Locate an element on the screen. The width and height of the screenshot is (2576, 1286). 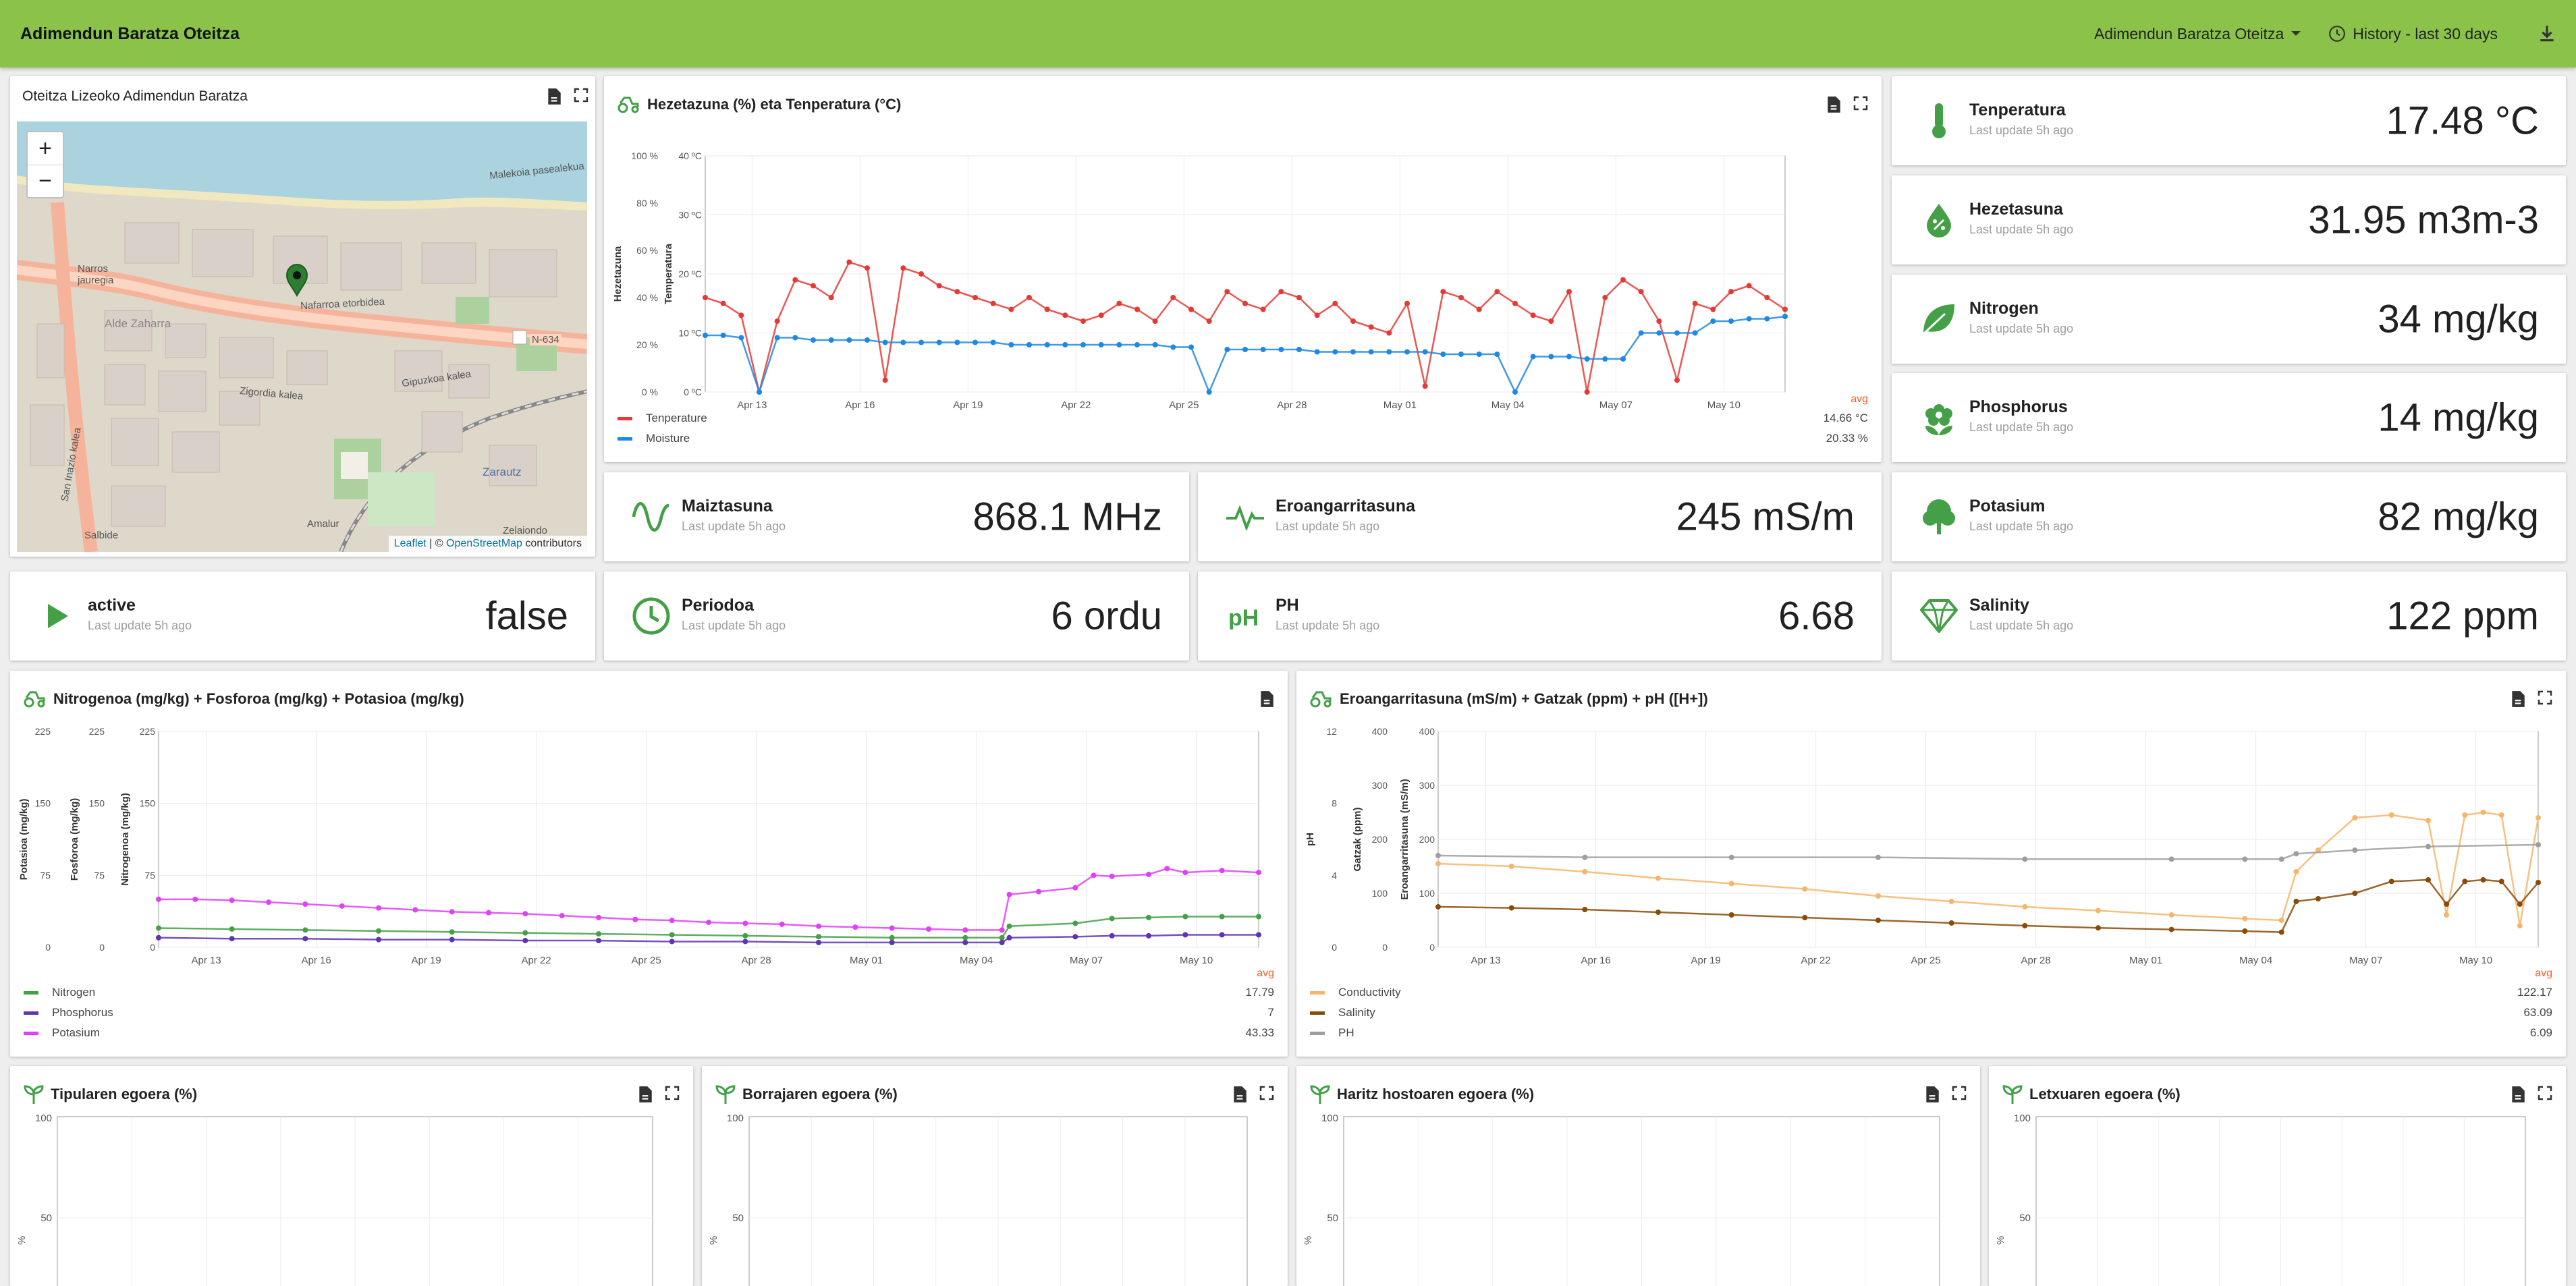
x-tick-label: Apr 16 is located at coordinates (316, 961).